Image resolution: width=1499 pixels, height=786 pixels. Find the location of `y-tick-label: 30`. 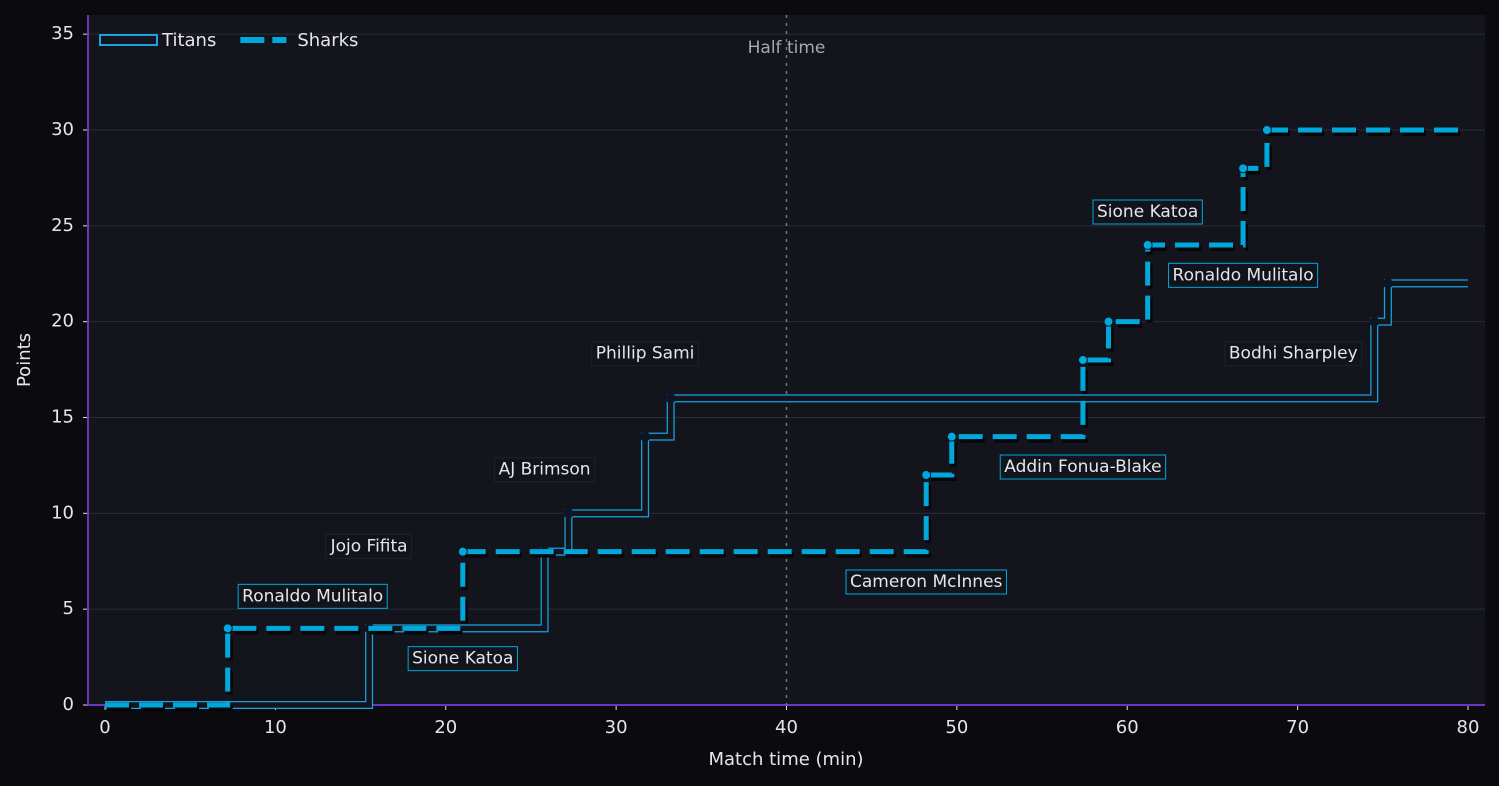

y-tick-label: 30 is located at coordinates (62, 129).